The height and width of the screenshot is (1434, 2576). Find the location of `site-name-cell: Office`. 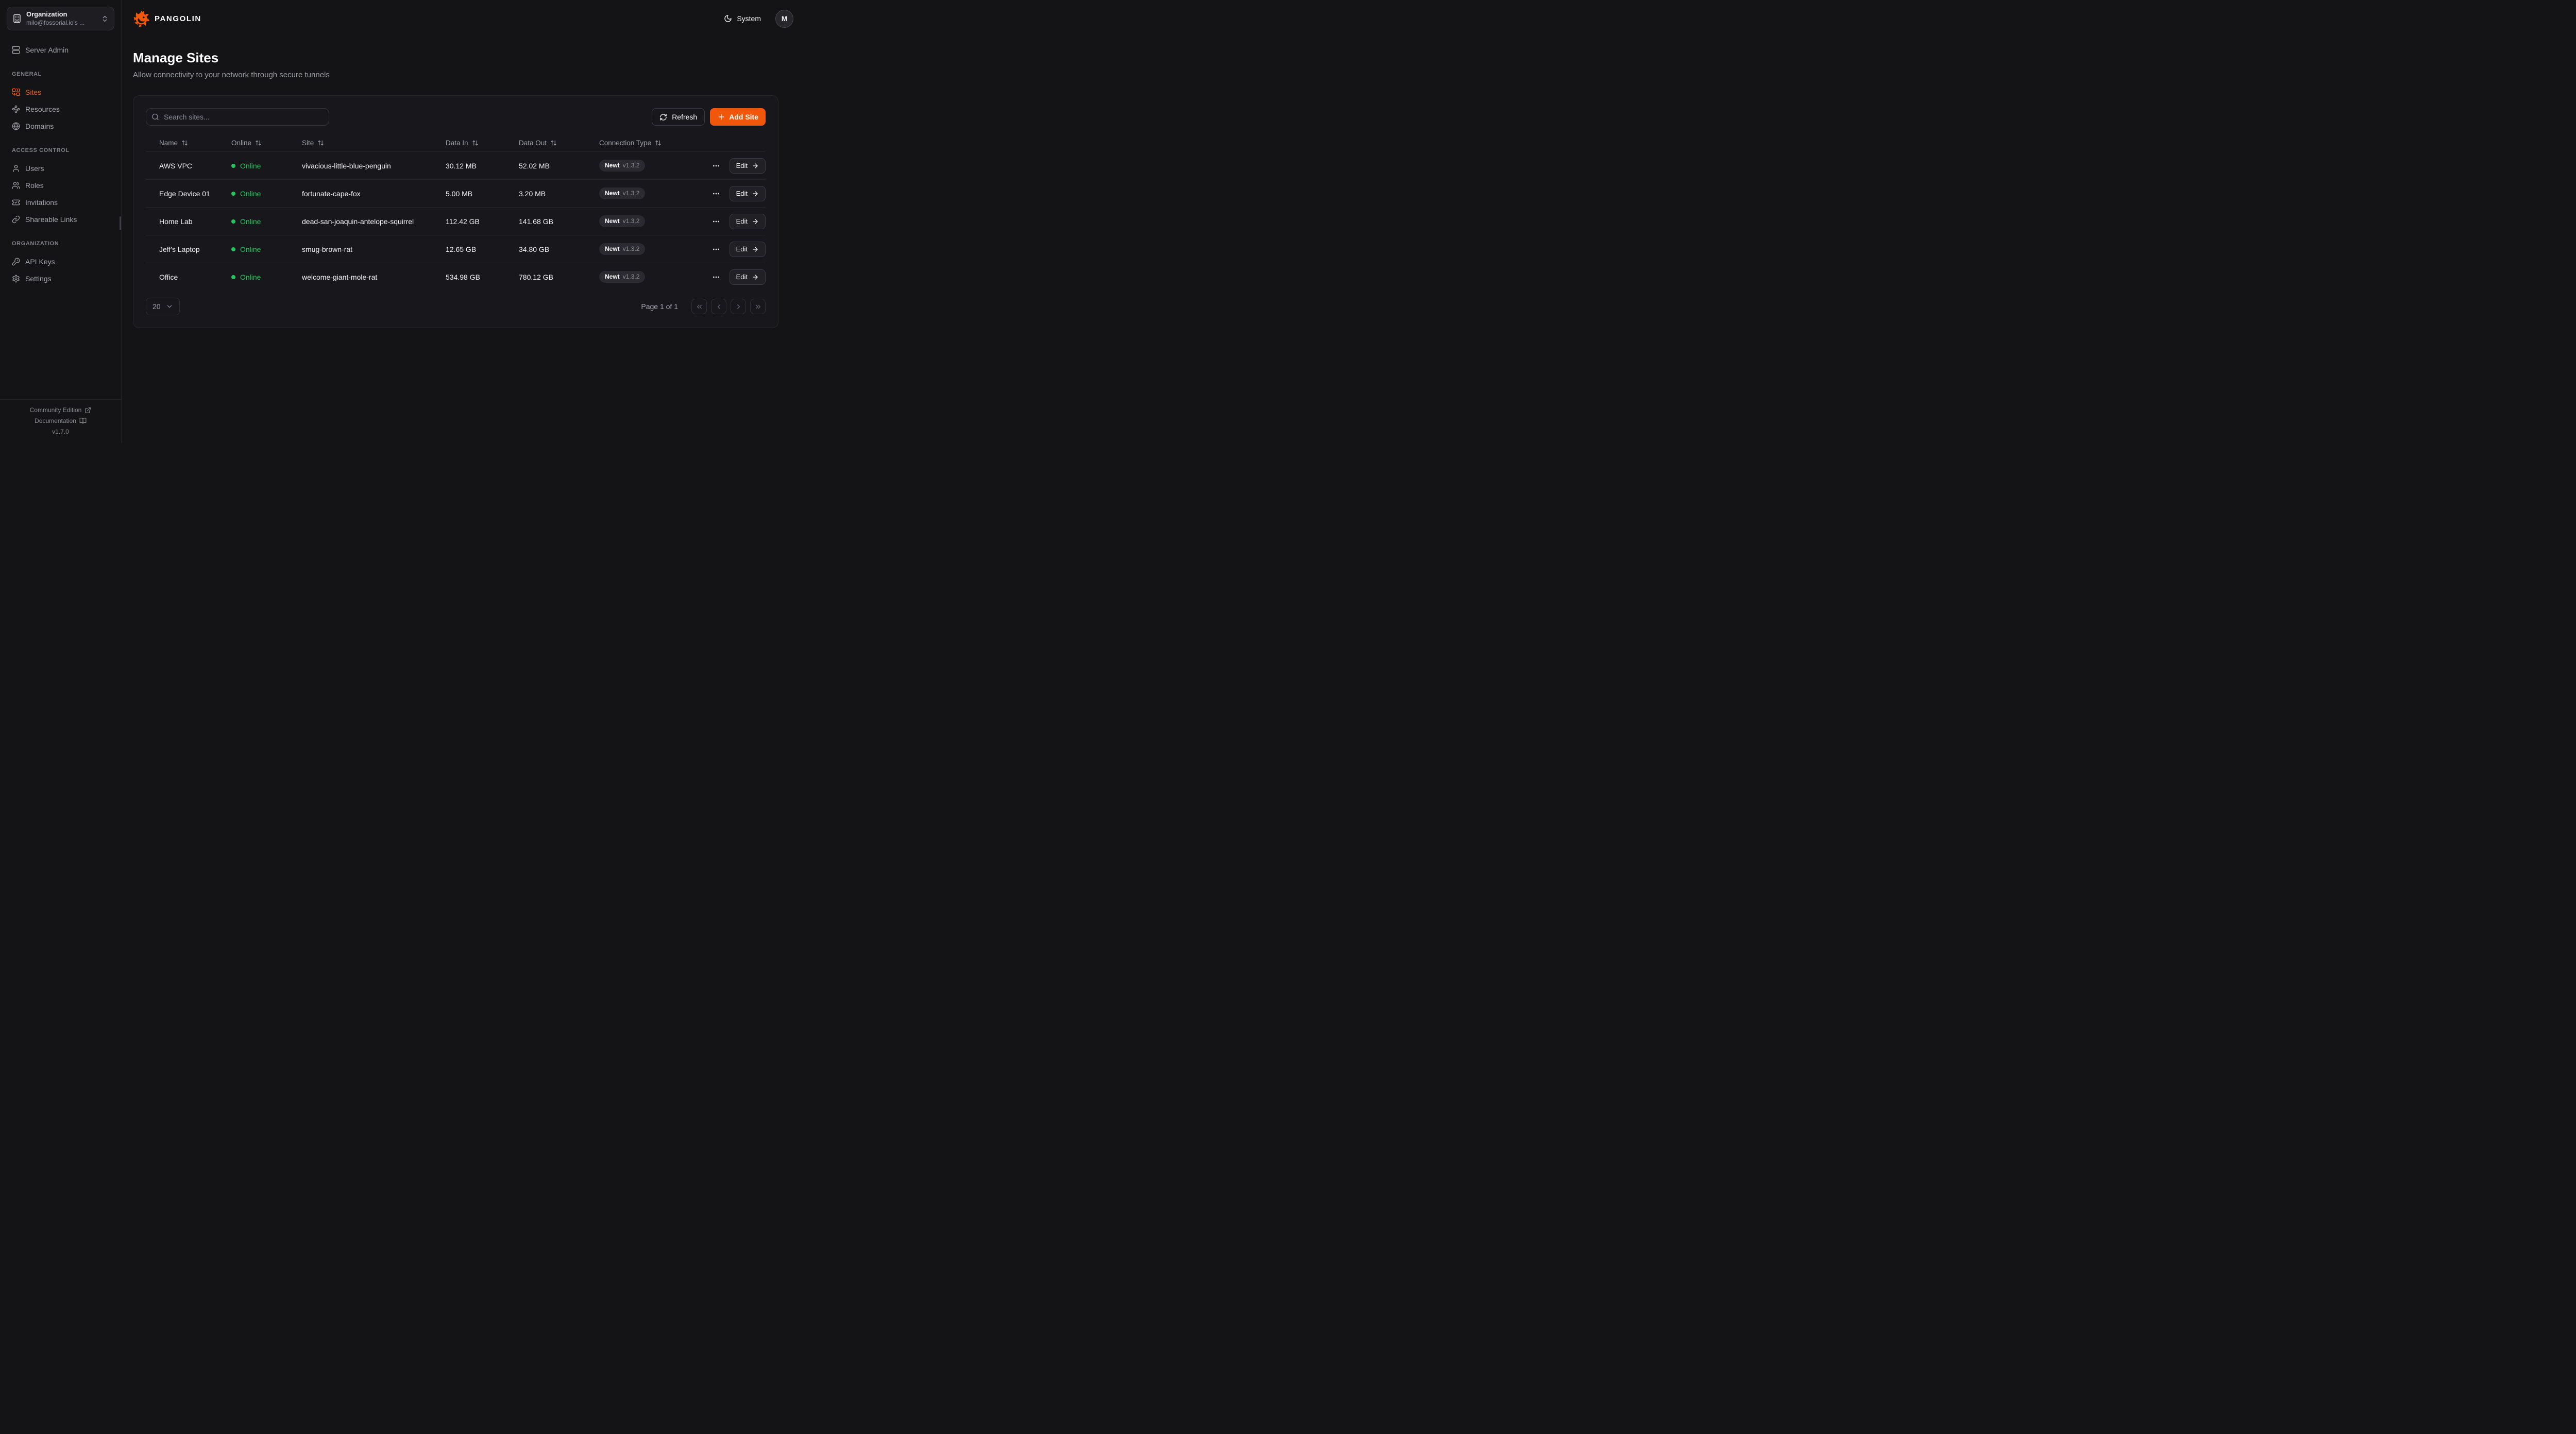

site-name-cell: Office is located at coordinates (168, 276).